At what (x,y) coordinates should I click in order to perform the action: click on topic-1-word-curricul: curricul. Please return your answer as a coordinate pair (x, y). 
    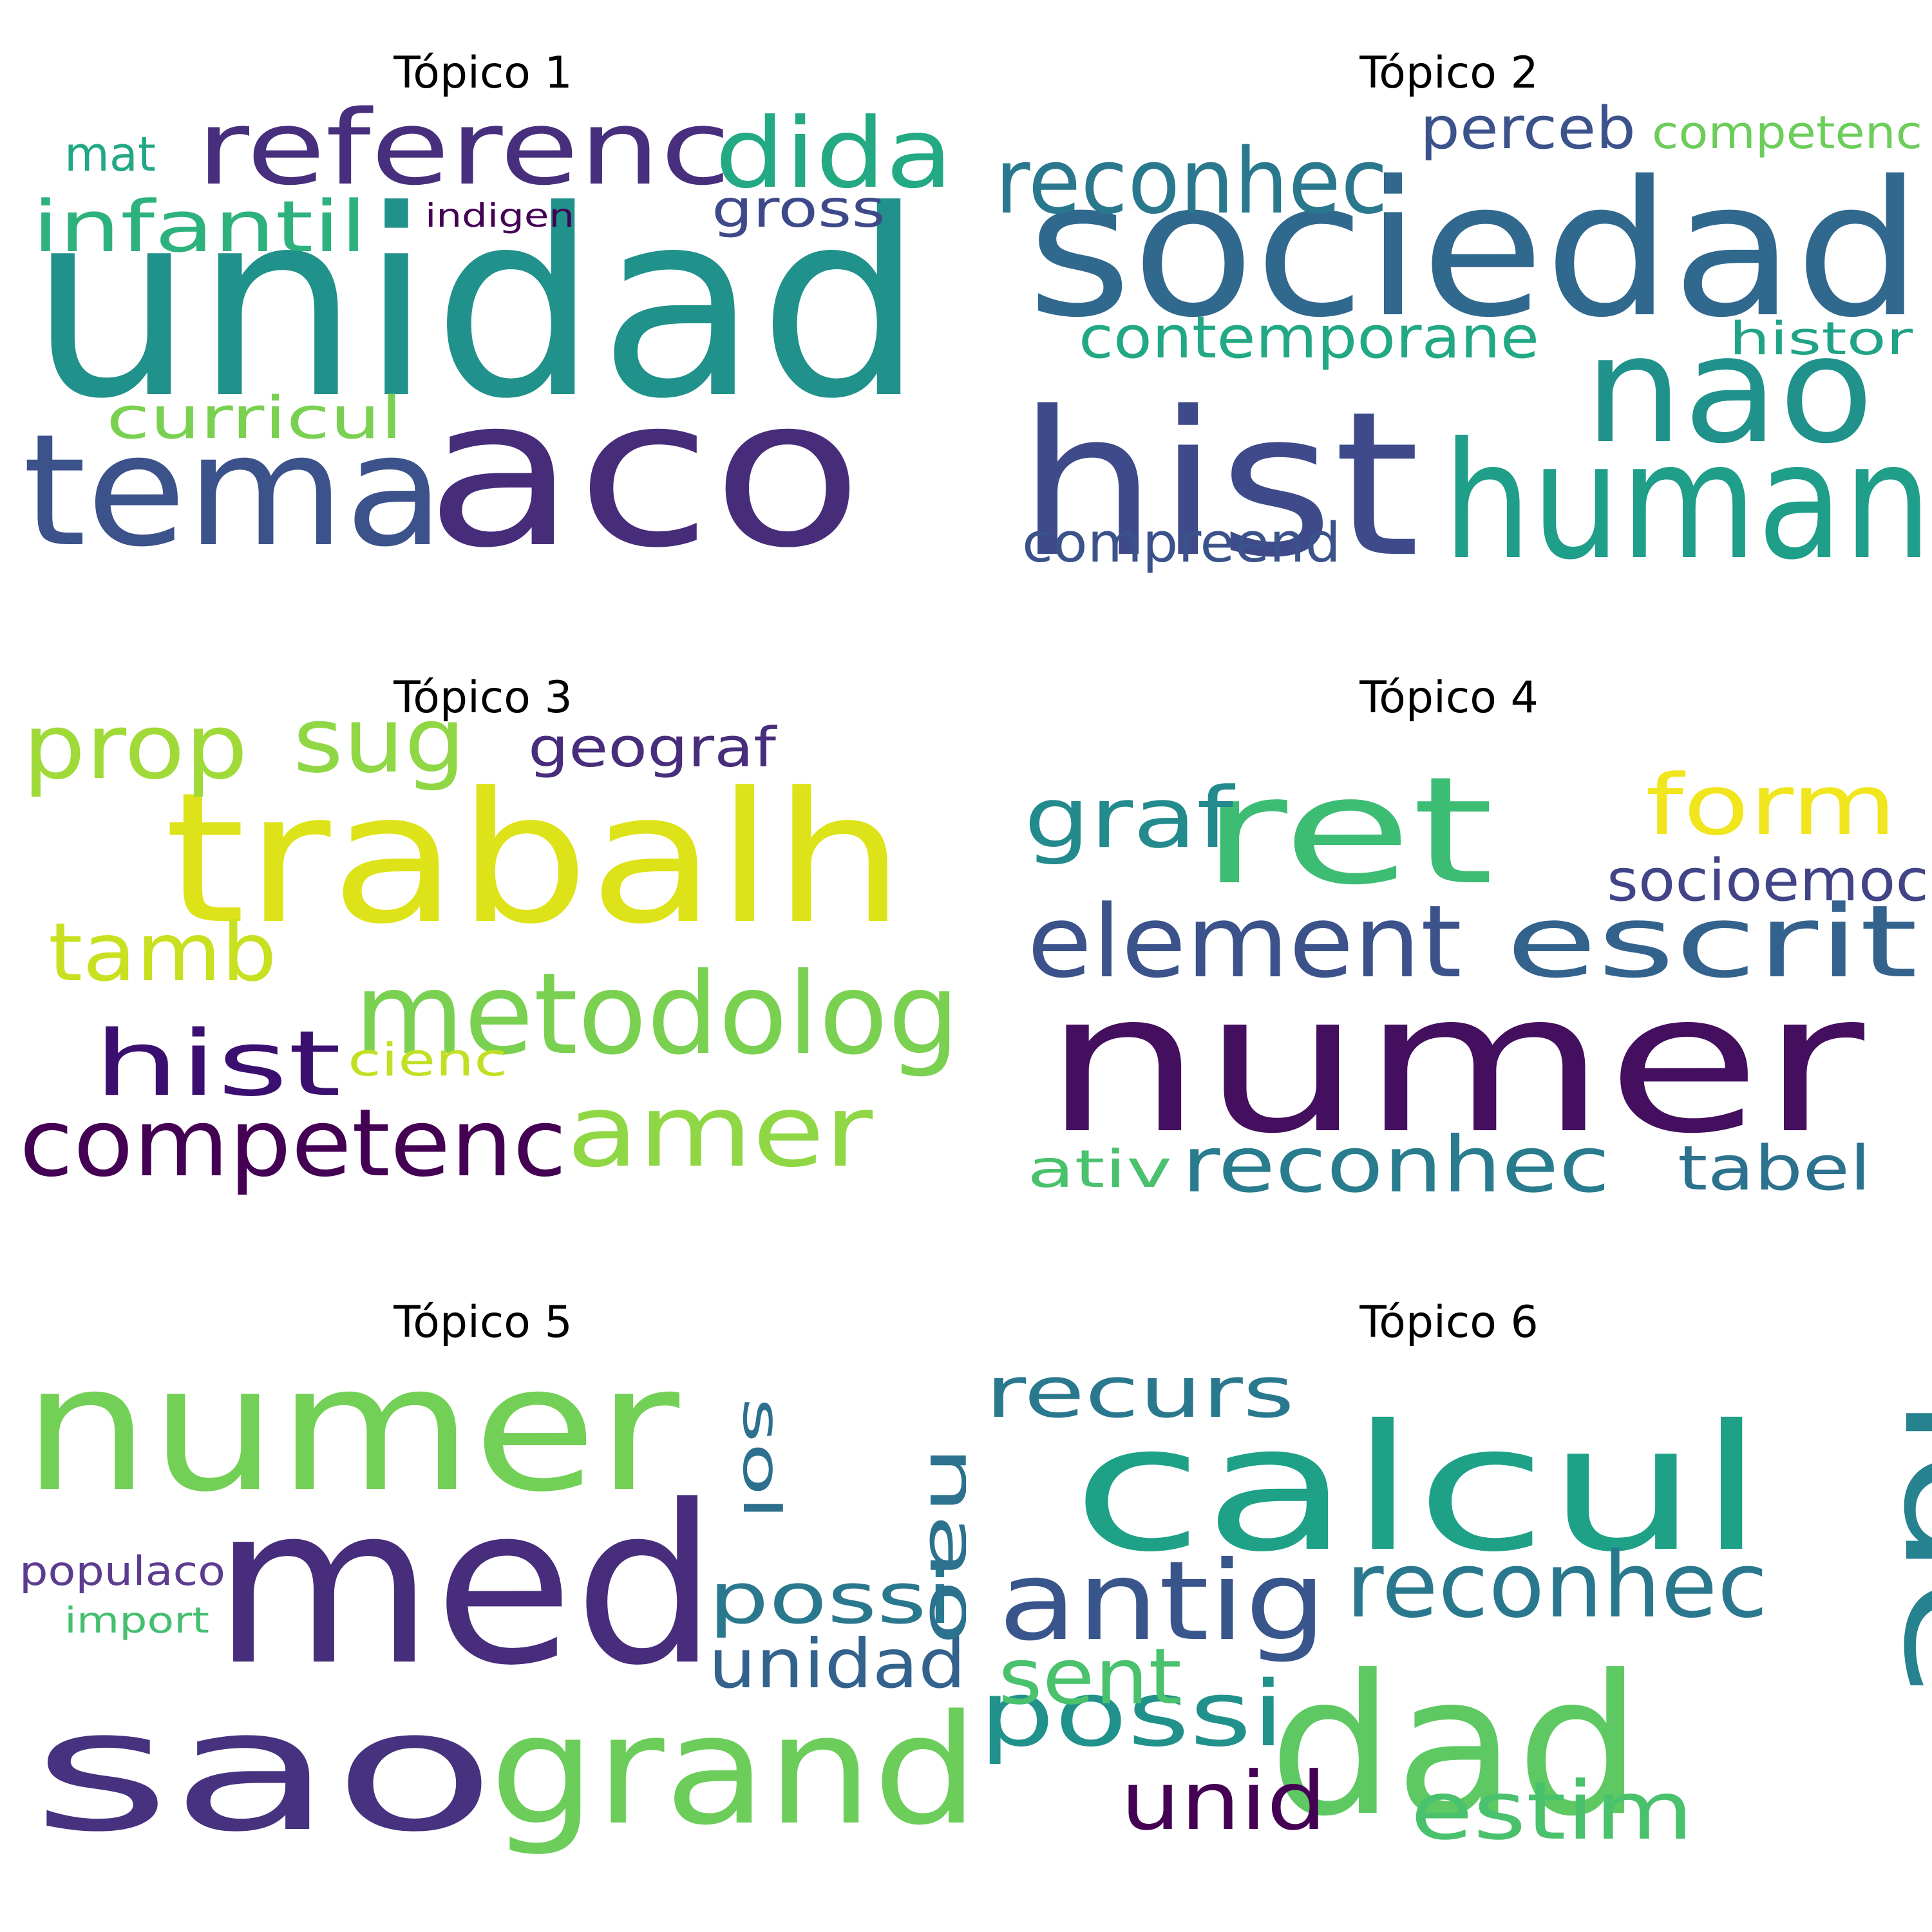
    Looking at the image, I should click on (254, 418).